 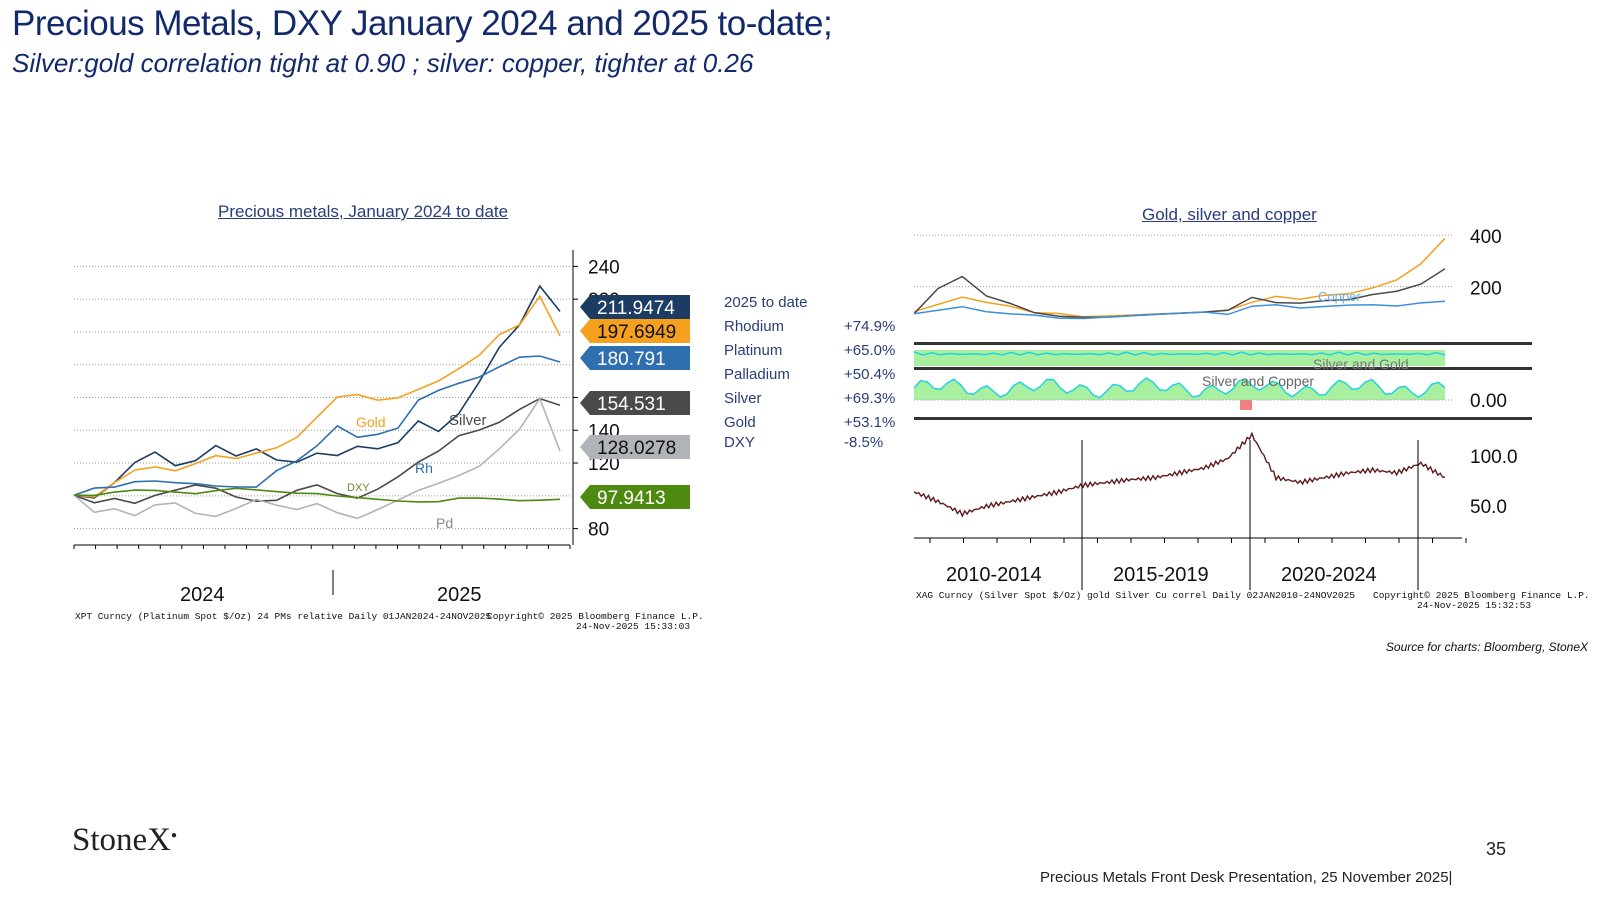 I want to click on x-label-2010-2014: 2010-2014, so click(x=994, y=575).